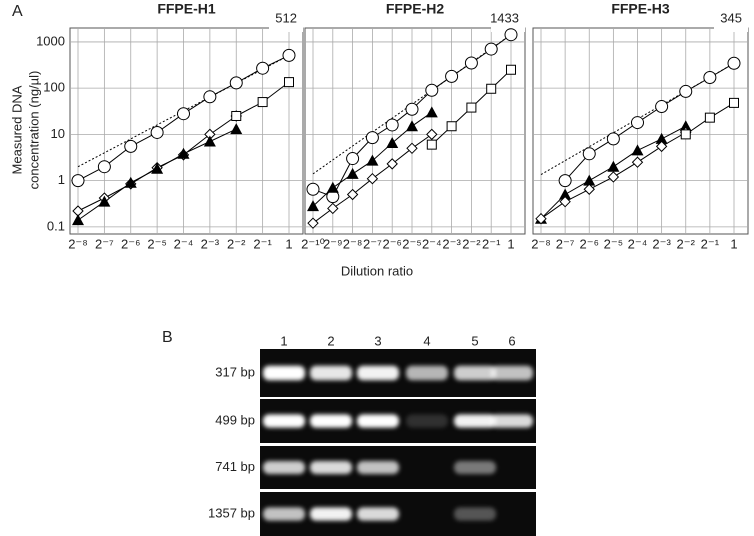 Image resolution: width=754 pixels, height=536 pixels. What do you see at coordinates (235, 419) in the screenshot?
I see `row-label: 499 bp` at bounding box center [235, 419].